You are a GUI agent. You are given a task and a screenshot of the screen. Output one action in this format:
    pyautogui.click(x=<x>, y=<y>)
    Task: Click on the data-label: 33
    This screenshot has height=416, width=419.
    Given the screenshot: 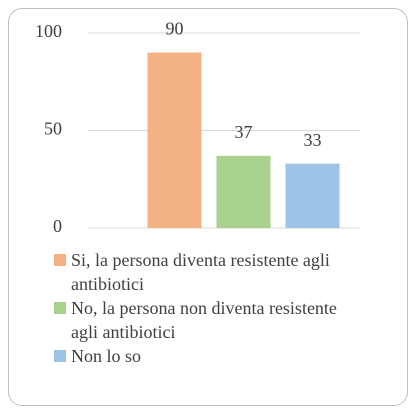 What is the action you would take?
    pyautogui.click(x=313, y=140)
    